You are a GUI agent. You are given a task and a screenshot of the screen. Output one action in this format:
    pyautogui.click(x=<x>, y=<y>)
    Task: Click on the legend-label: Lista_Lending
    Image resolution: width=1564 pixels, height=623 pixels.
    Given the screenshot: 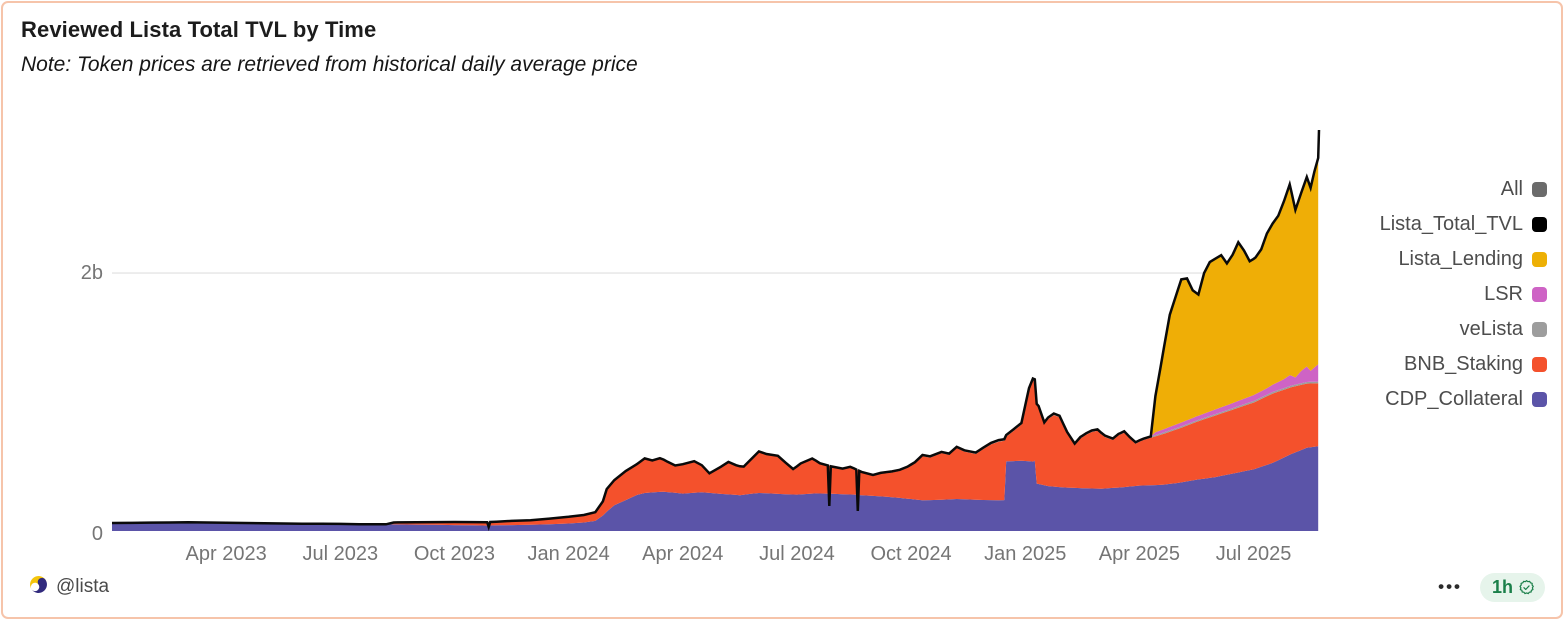 What is the action you would take?
    pyautogui.click(x=1460, y=258)
    